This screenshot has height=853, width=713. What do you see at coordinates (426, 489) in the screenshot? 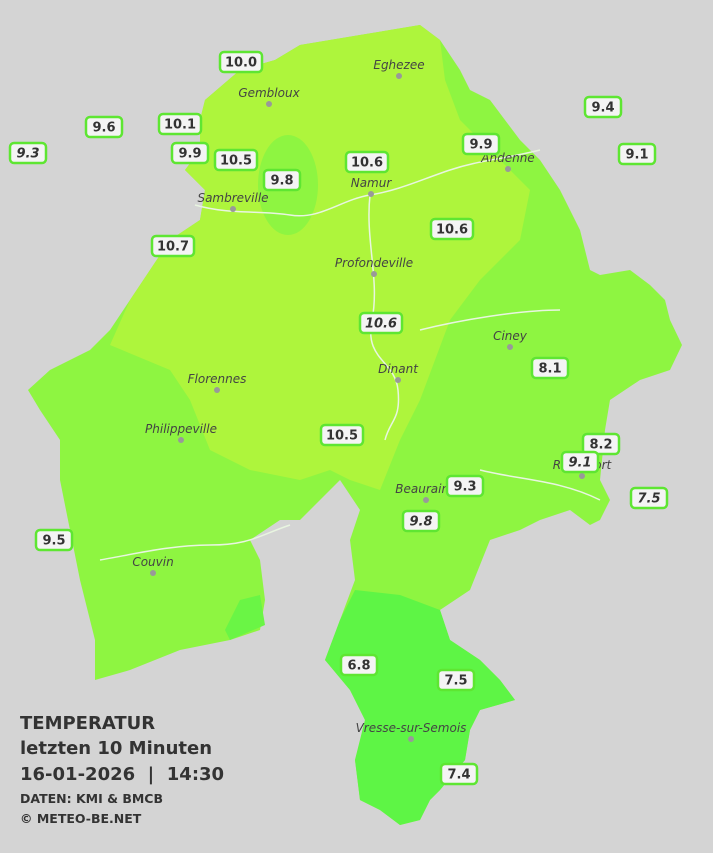
I see `city-label: Beauraing` at bounding box center [426, 489].